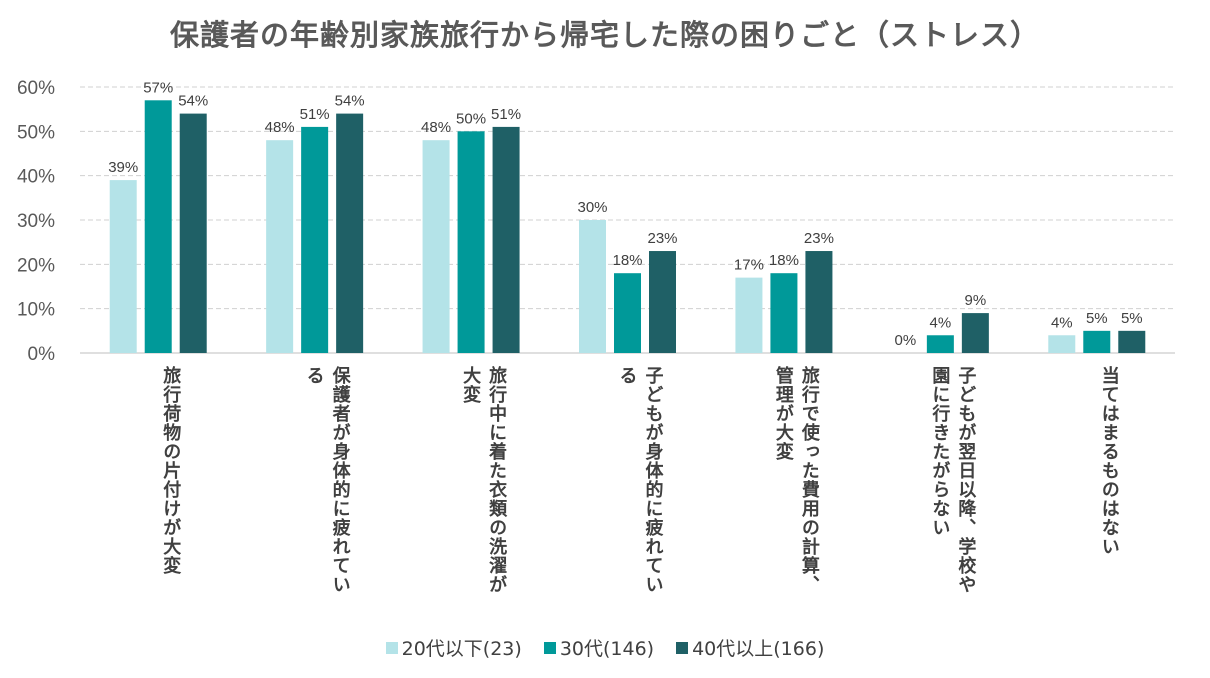 The image size is (1210, 678). What do you see at coordinates (36, 88) in the screenshot?
I see `y-tick-label: 60%` at bounding box center [36, 88].